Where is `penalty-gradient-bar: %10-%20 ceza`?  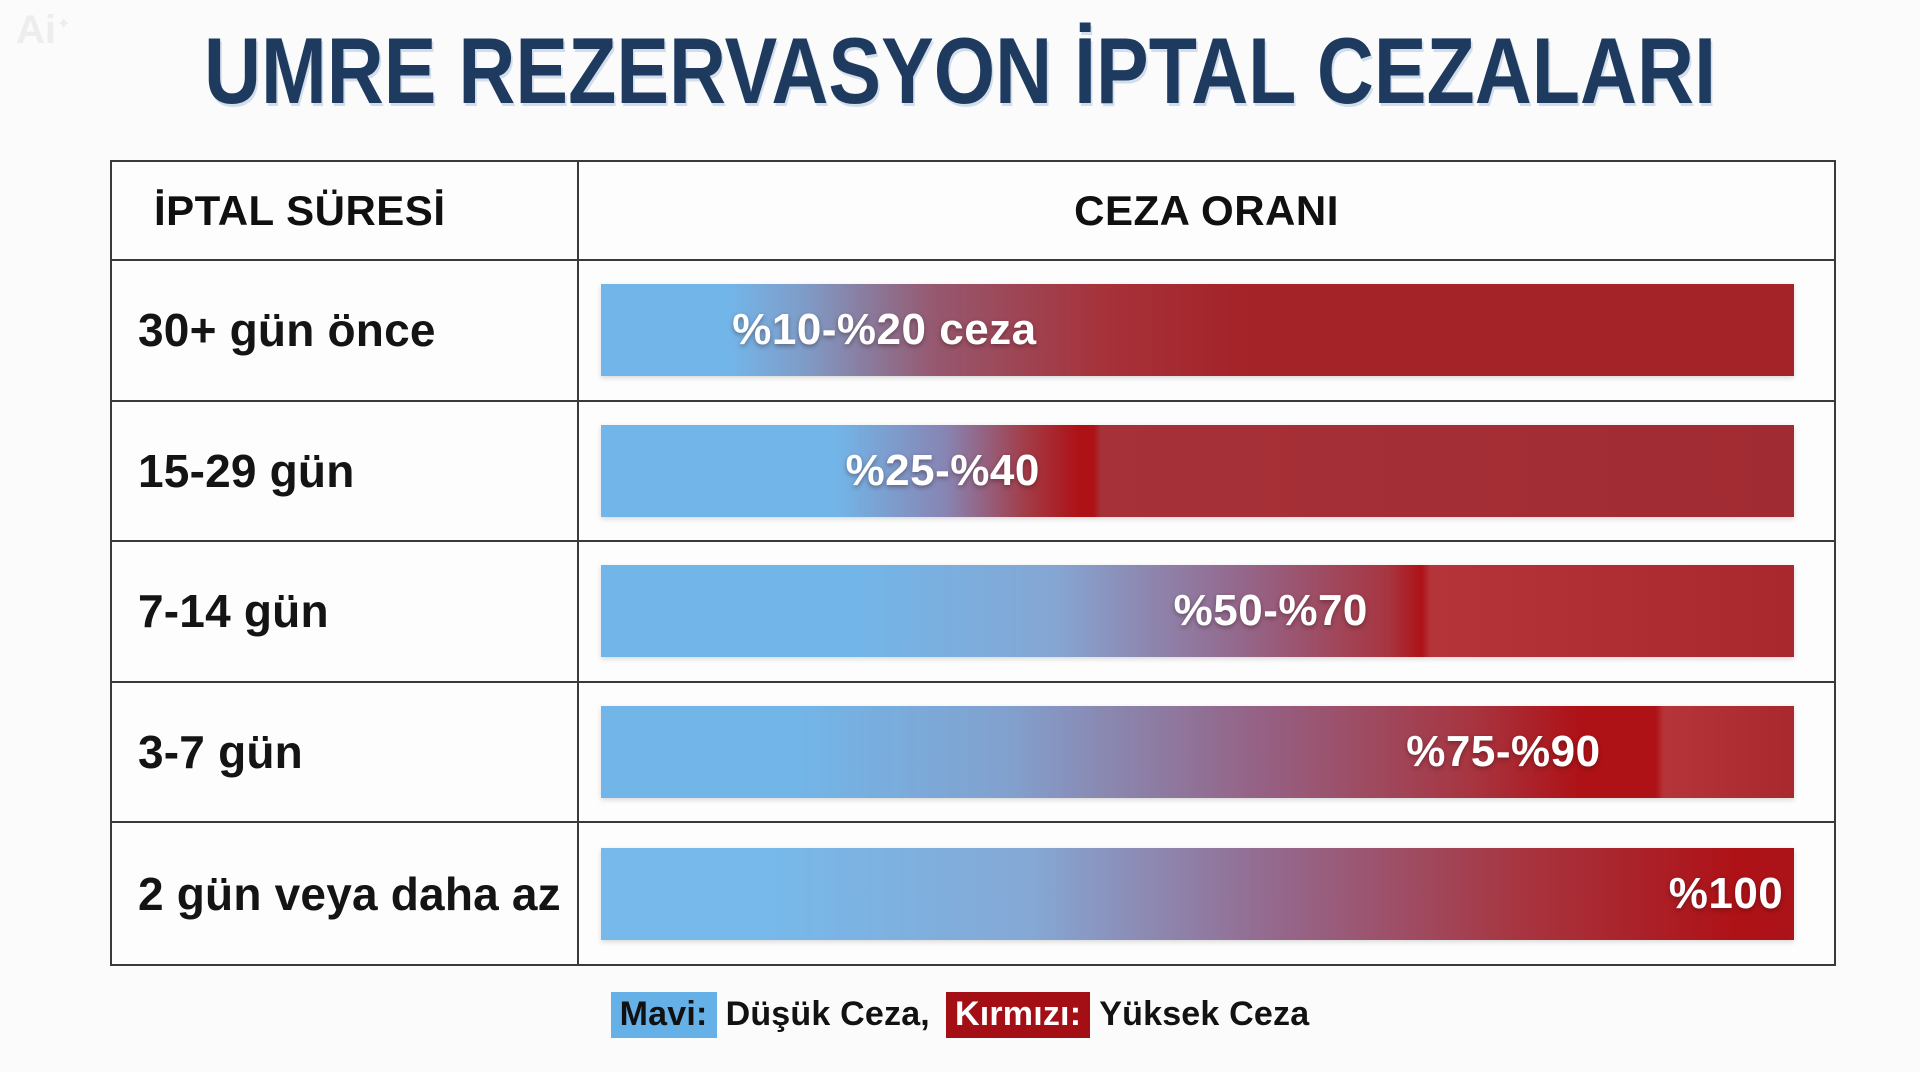
penalty-gradient-bar: %10-%20 ceza is located at coordinates (1197, 330).